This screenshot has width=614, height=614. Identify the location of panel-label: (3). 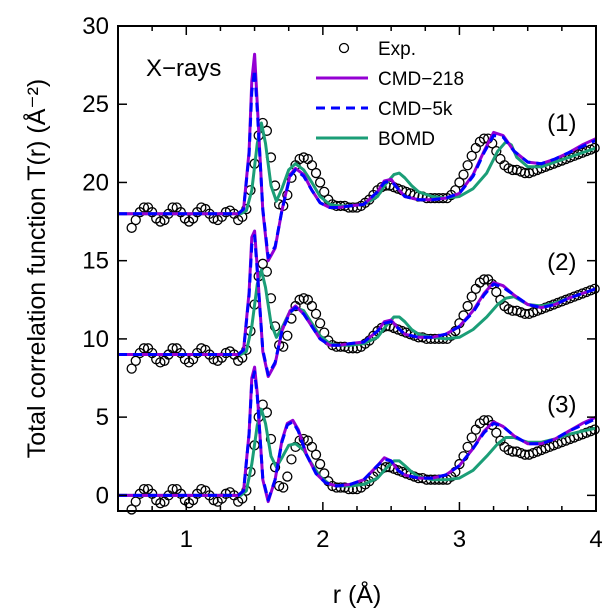
(561, 404).